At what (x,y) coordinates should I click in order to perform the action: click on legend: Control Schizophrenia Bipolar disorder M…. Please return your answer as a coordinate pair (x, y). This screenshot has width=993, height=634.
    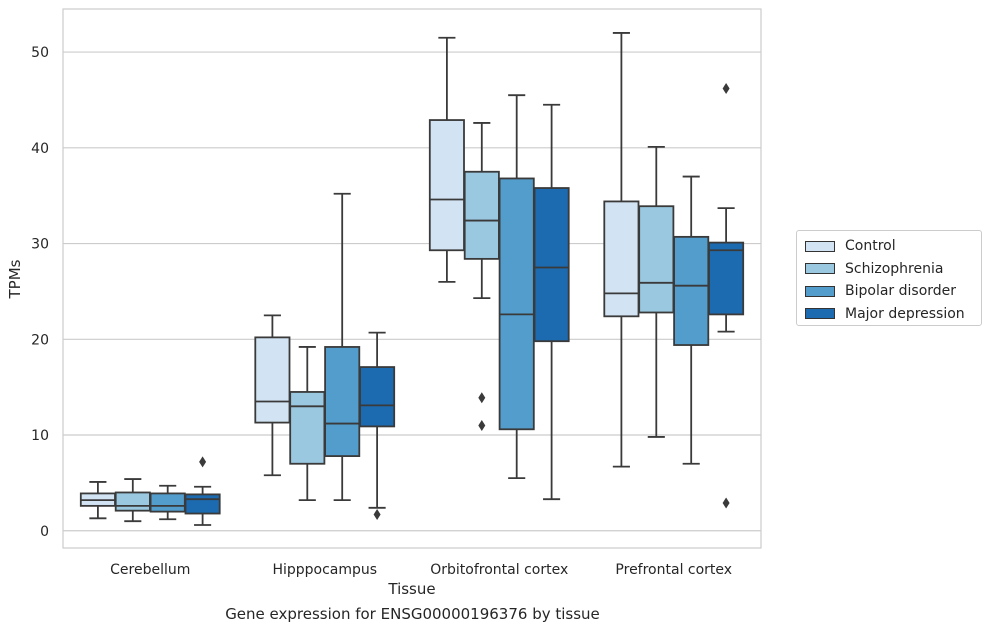
    Looking at the image, I should click on (889, 278).